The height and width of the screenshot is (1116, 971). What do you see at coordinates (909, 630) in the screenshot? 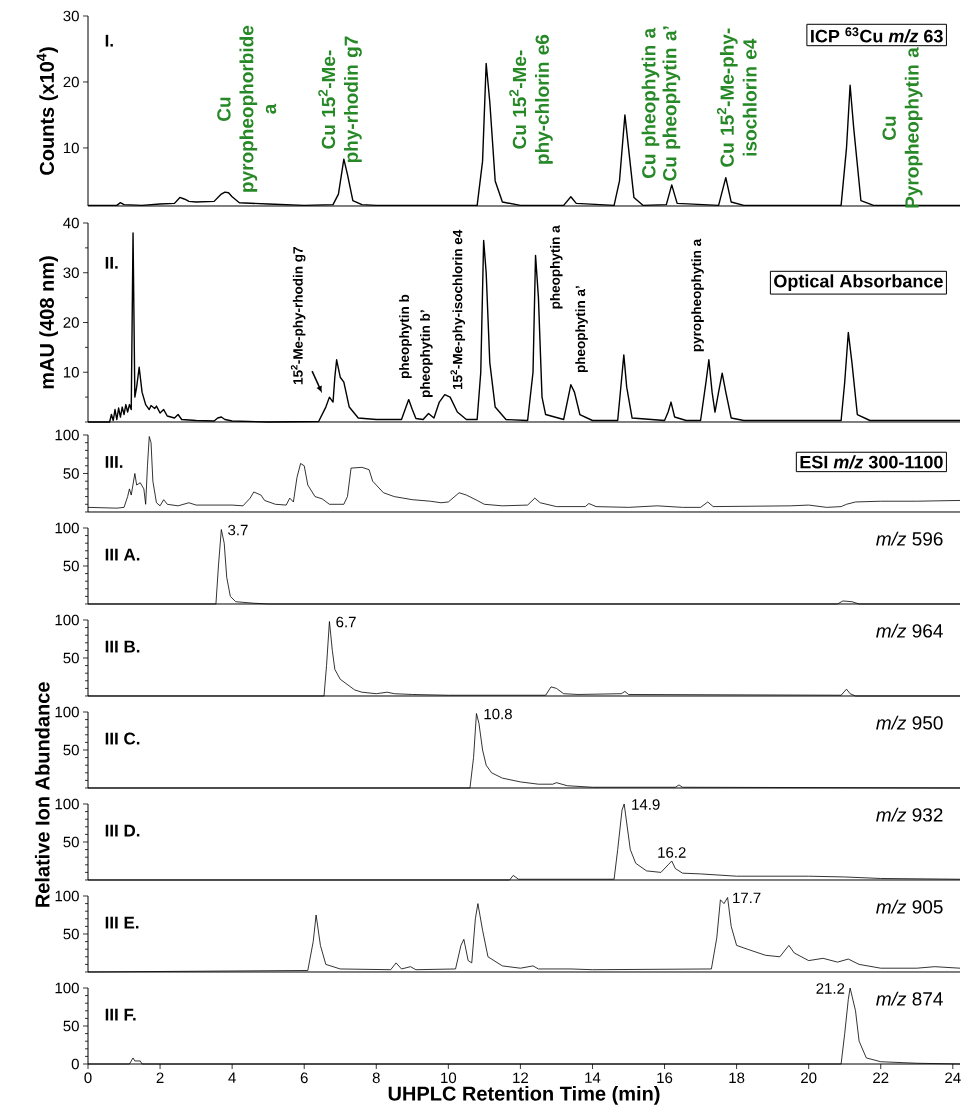
I see `chart-subtitle: m/z 964` at bounding box center [909, 630].